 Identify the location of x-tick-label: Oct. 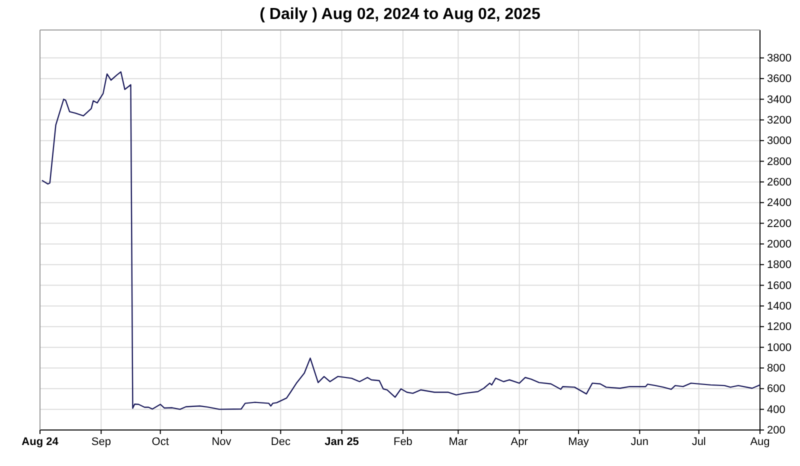
(160, 442).